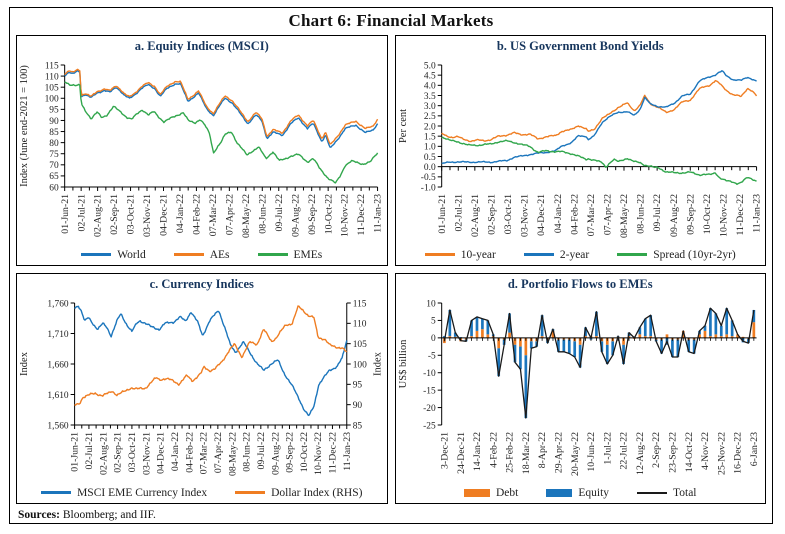  I want to click on panel-d-title: d. Portfolio Flows to EMEs, so click(580, 284).